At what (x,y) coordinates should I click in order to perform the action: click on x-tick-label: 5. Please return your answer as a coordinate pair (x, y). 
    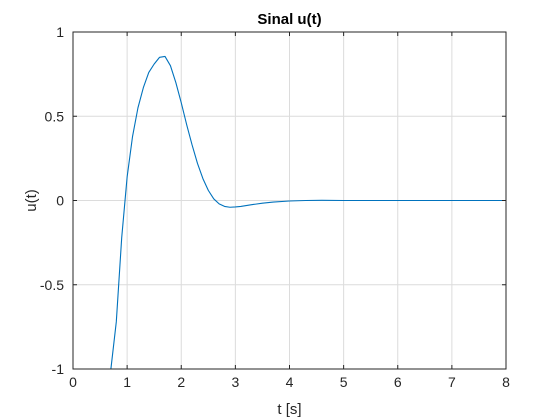
    Looking at the image, I should click on (344, 382).